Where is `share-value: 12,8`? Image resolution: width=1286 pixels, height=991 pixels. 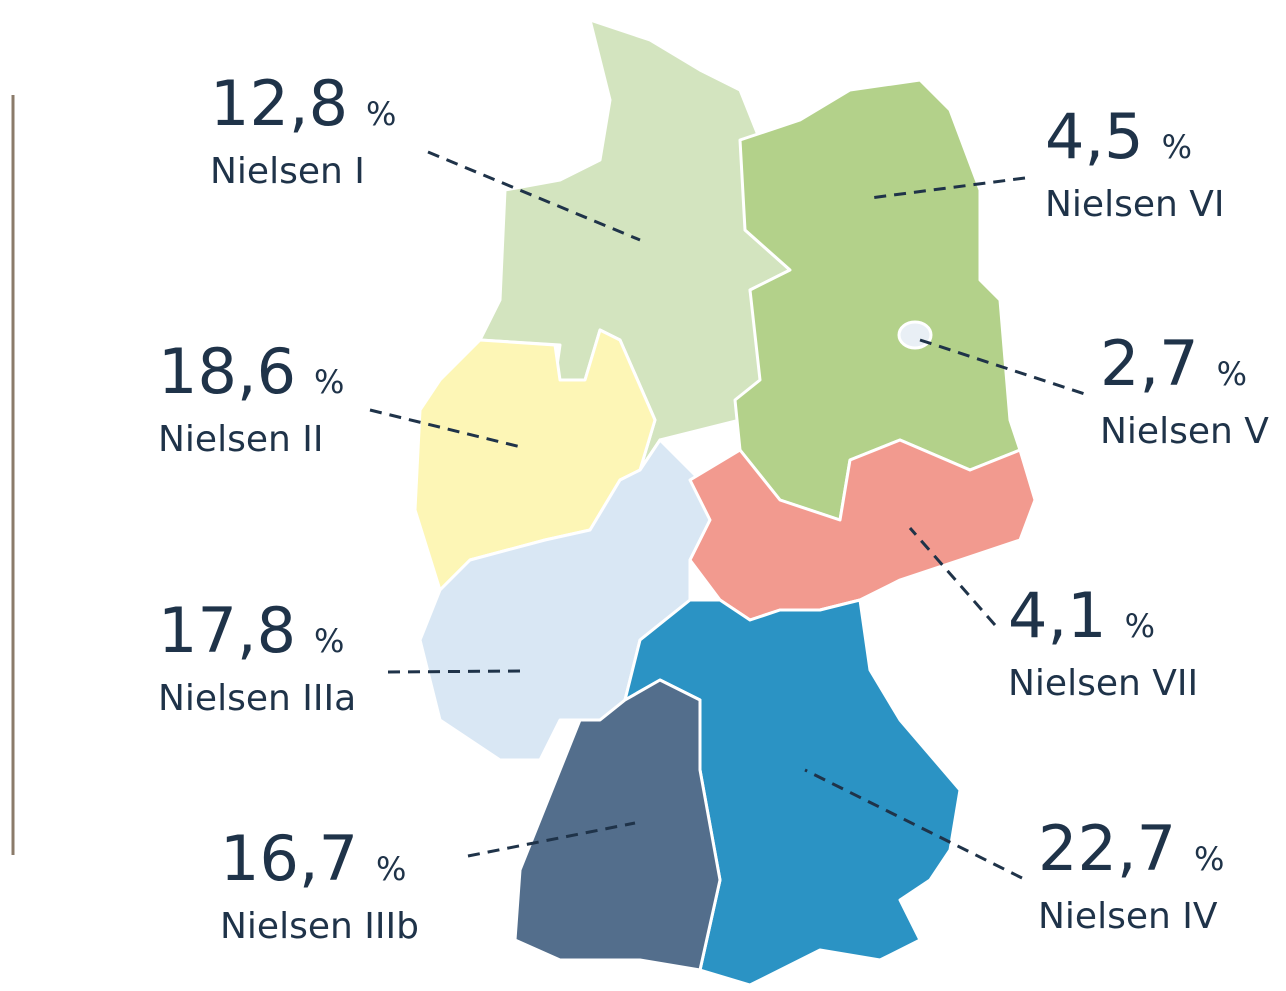 share-value: 12,8 is located at coordinates (279, 103).